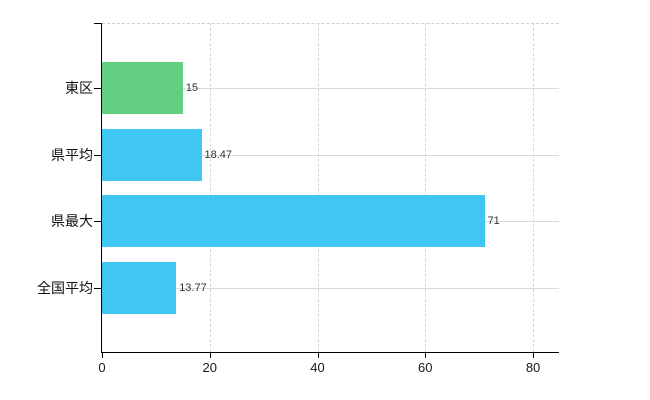  Describe the element at coordinates (193, 287) in the screenshot. I see `bar-value-label: 13.77` at that location.